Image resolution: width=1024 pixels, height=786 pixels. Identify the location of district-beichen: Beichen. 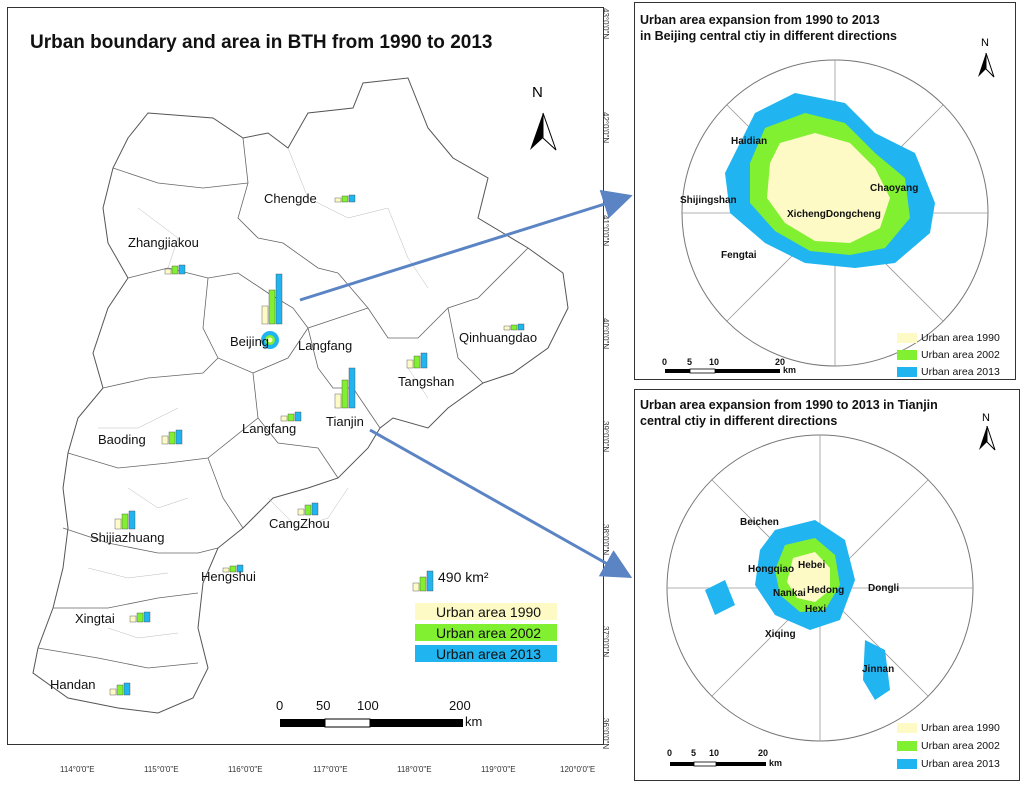
(759, 522).